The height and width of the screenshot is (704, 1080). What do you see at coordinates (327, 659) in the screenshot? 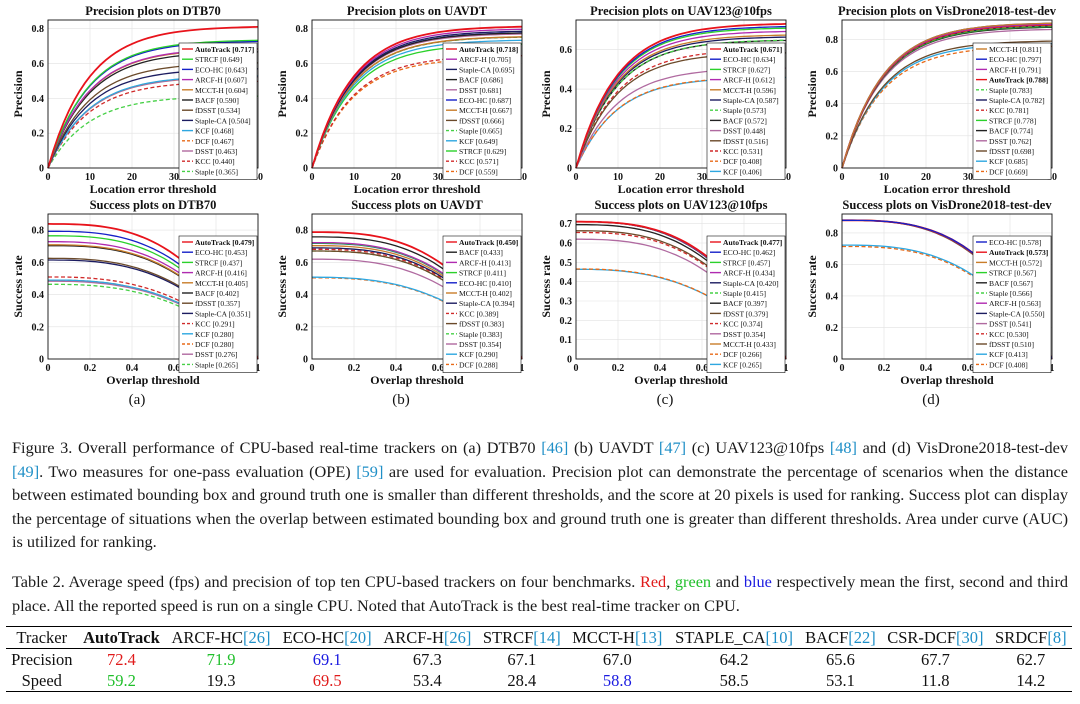
I see `table-cell: 69.1` at bounding box center [327, 659].